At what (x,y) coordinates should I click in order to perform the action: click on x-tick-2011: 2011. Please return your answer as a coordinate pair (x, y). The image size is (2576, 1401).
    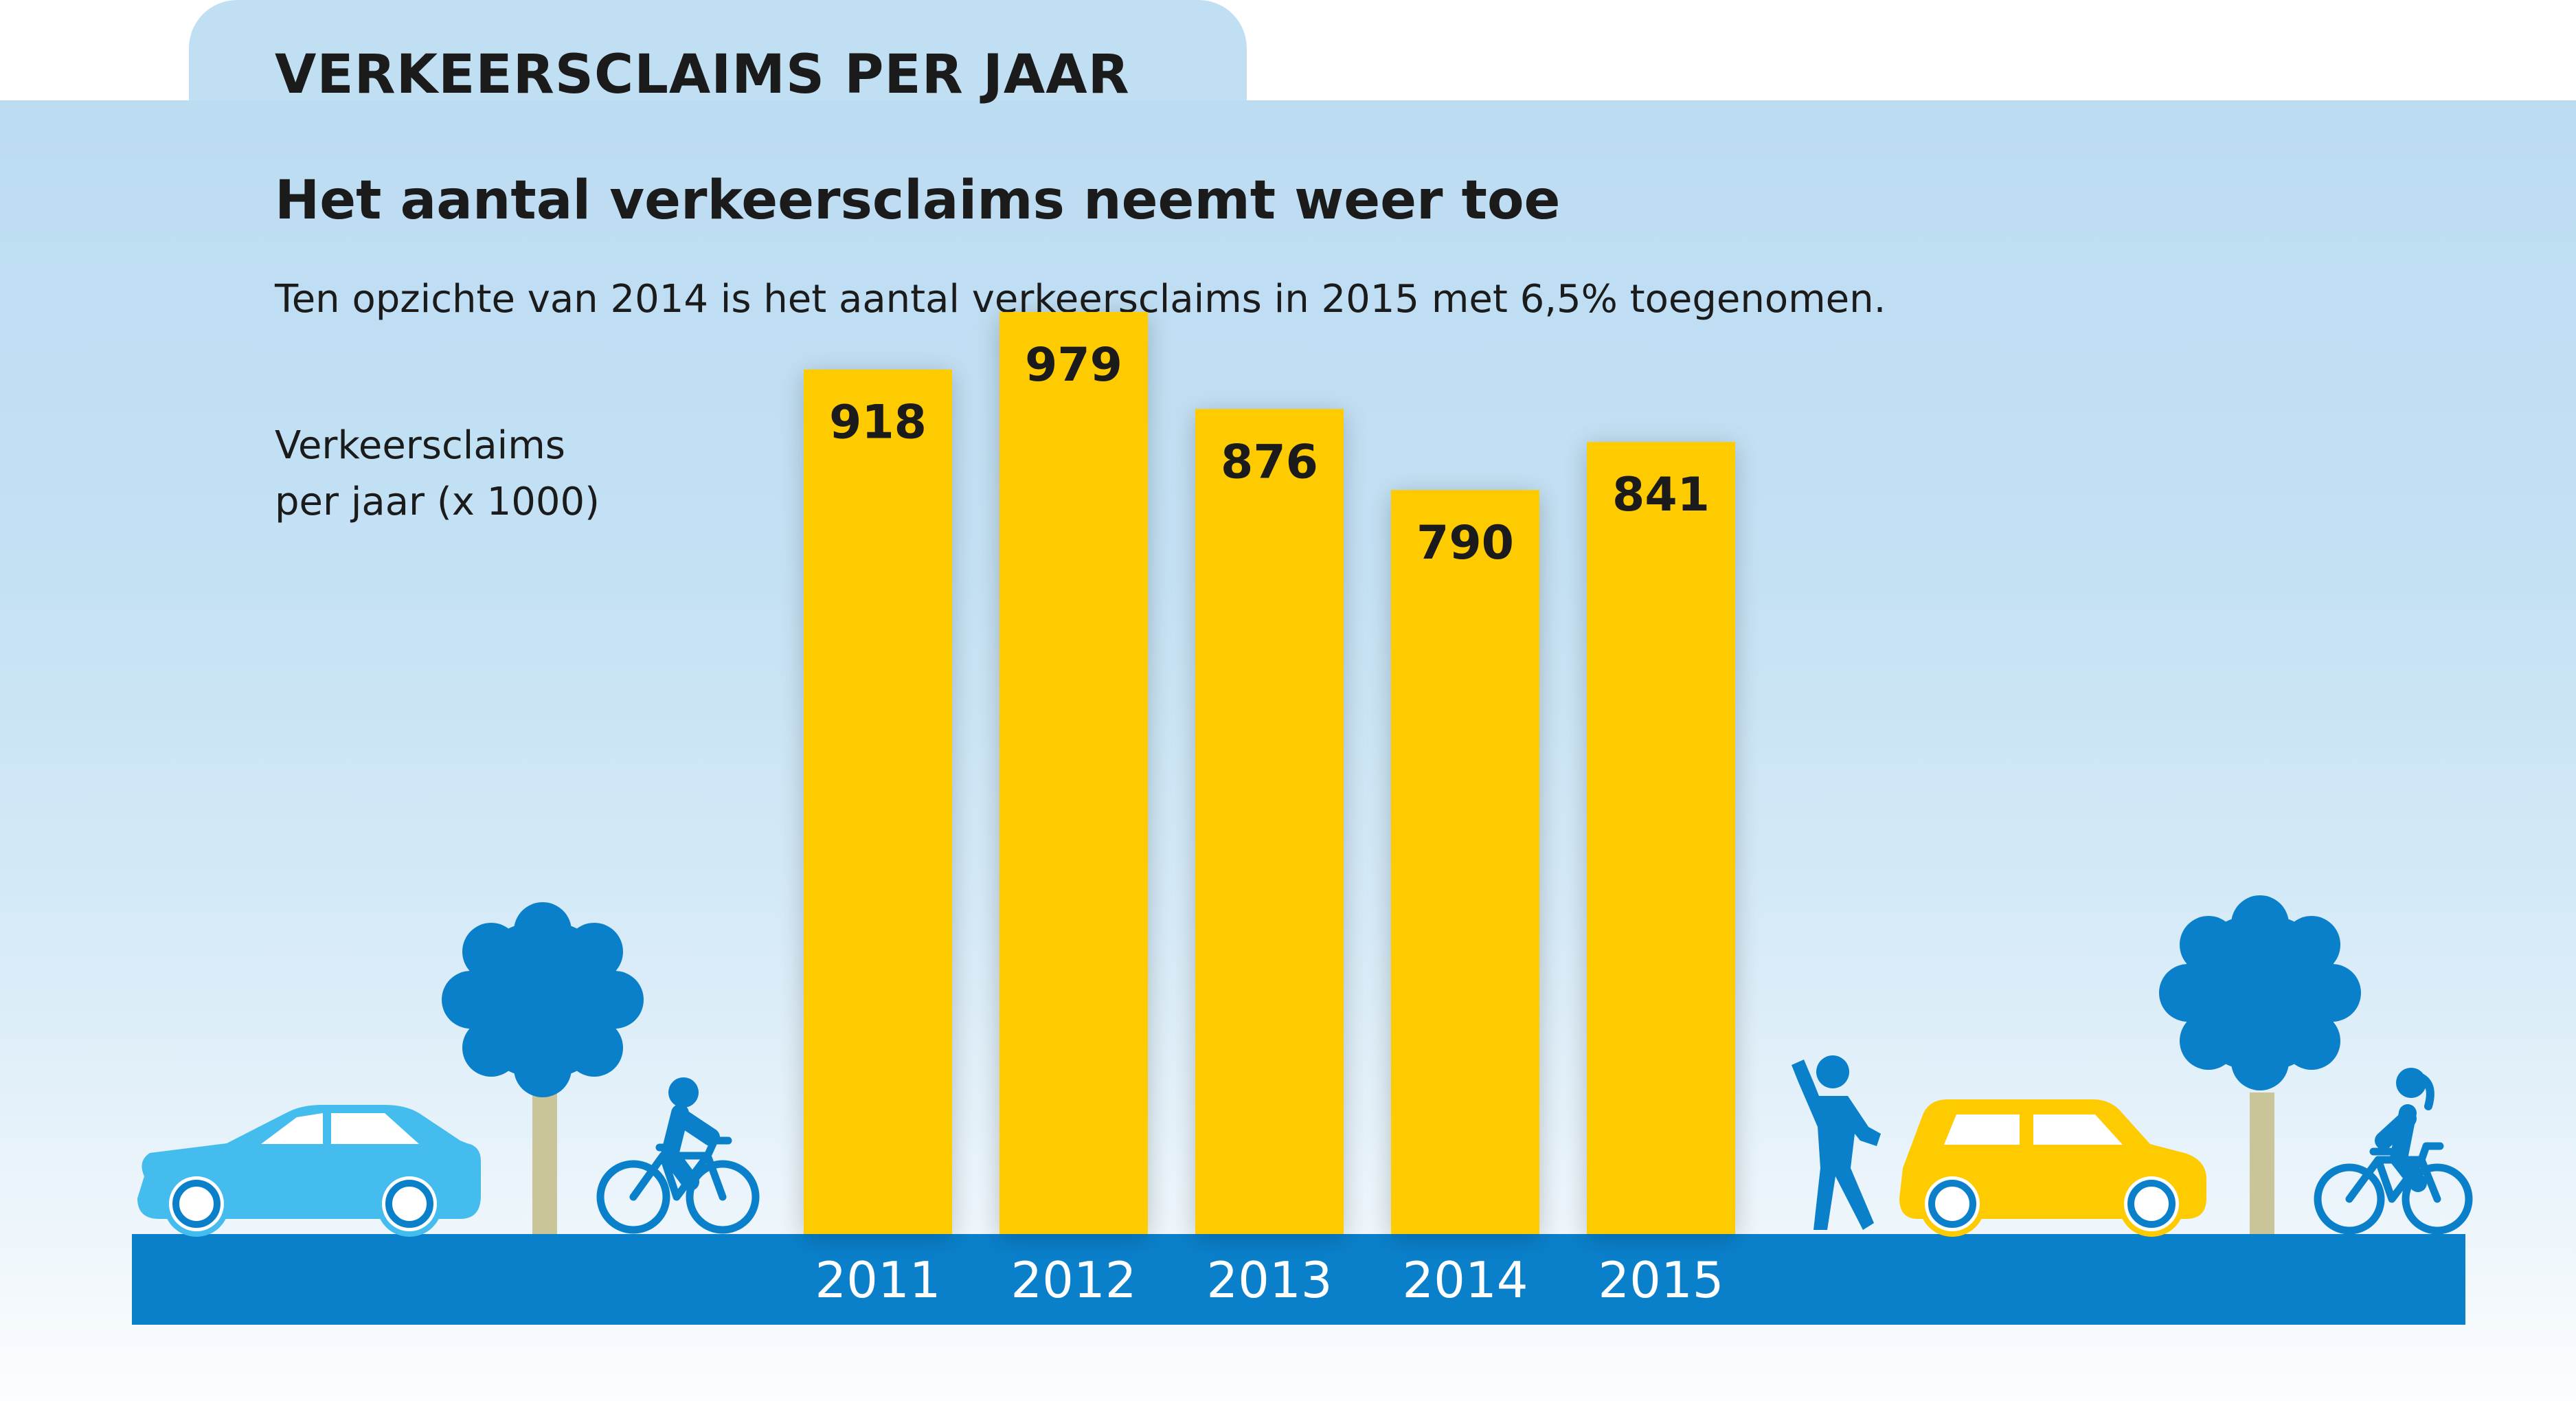
    Looking at the image, I should click on (877, 1280).